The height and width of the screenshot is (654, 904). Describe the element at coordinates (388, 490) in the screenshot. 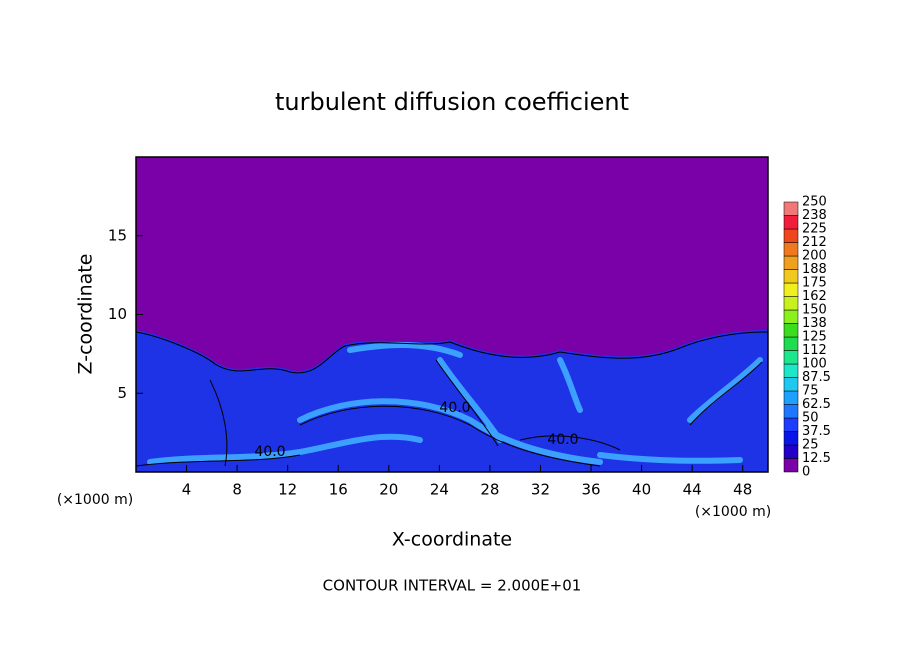

I see `x-tick-label: 20` at that location.